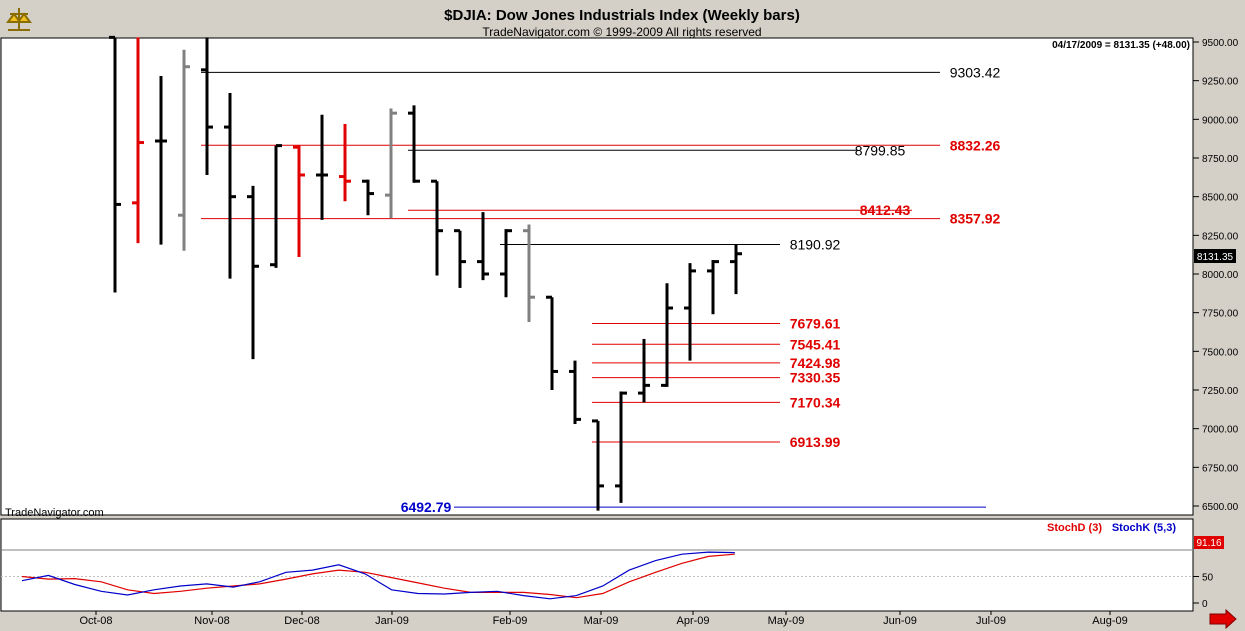  I want to click on price-tick-label: 9000.00, so click(1220, 120).